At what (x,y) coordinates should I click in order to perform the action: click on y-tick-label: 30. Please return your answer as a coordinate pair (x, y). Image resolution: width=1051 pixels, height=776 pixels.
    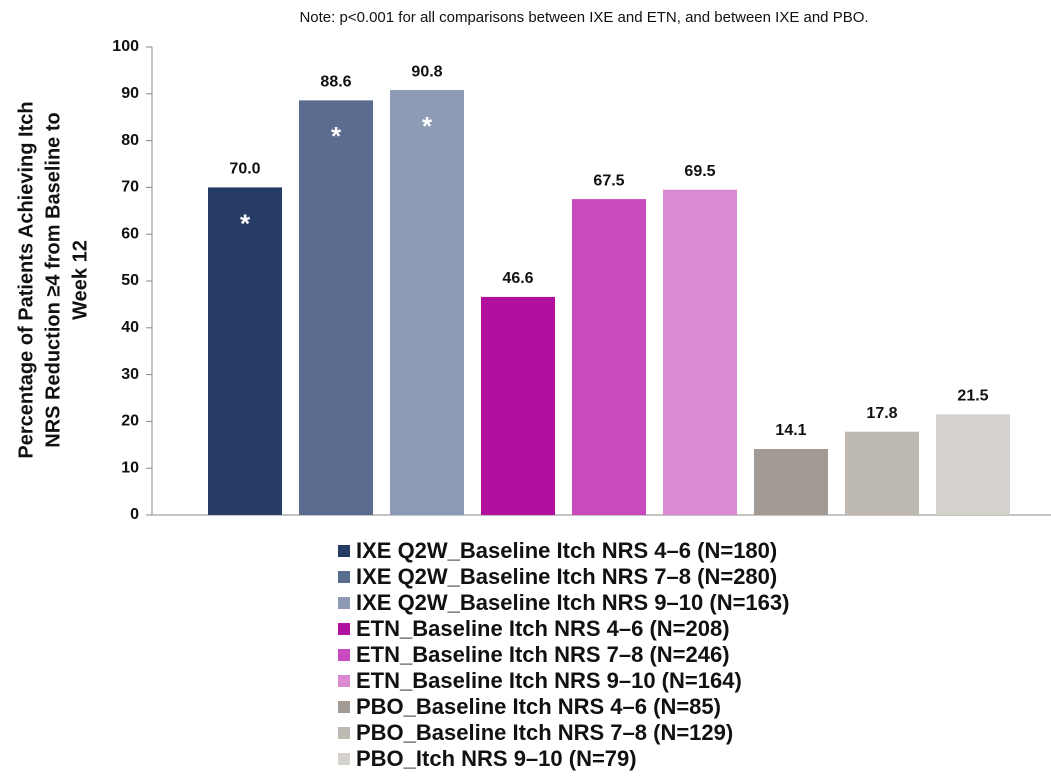
    Looking at the image, I should click on (130, 374).